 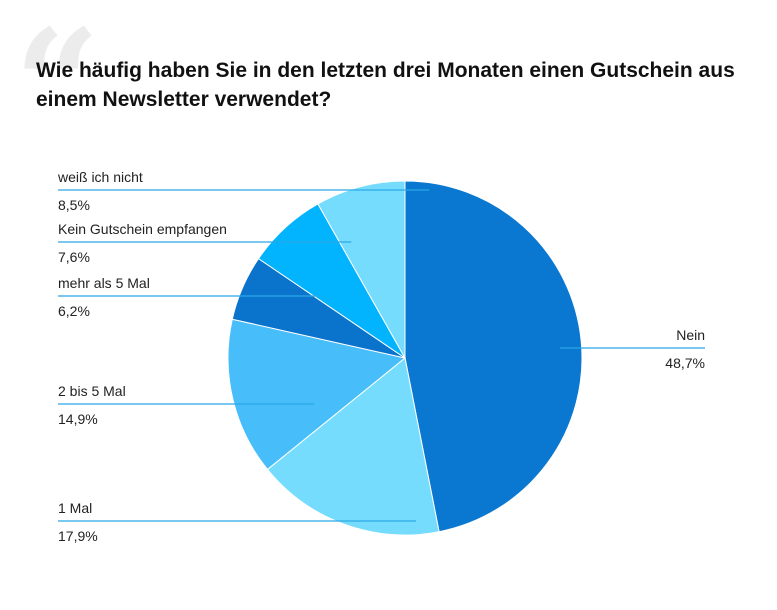 What do you see at coordinates (243, 191) in the screenshot?
I see `slice-label-weiss-ich-nicht: weiß ich nicht 8,5%` at bounding box center [243, 191].